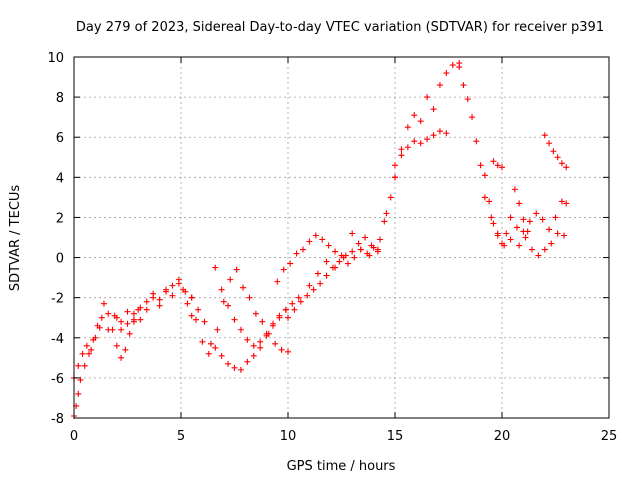  I want to click on series-track-n, so click(555, 151).